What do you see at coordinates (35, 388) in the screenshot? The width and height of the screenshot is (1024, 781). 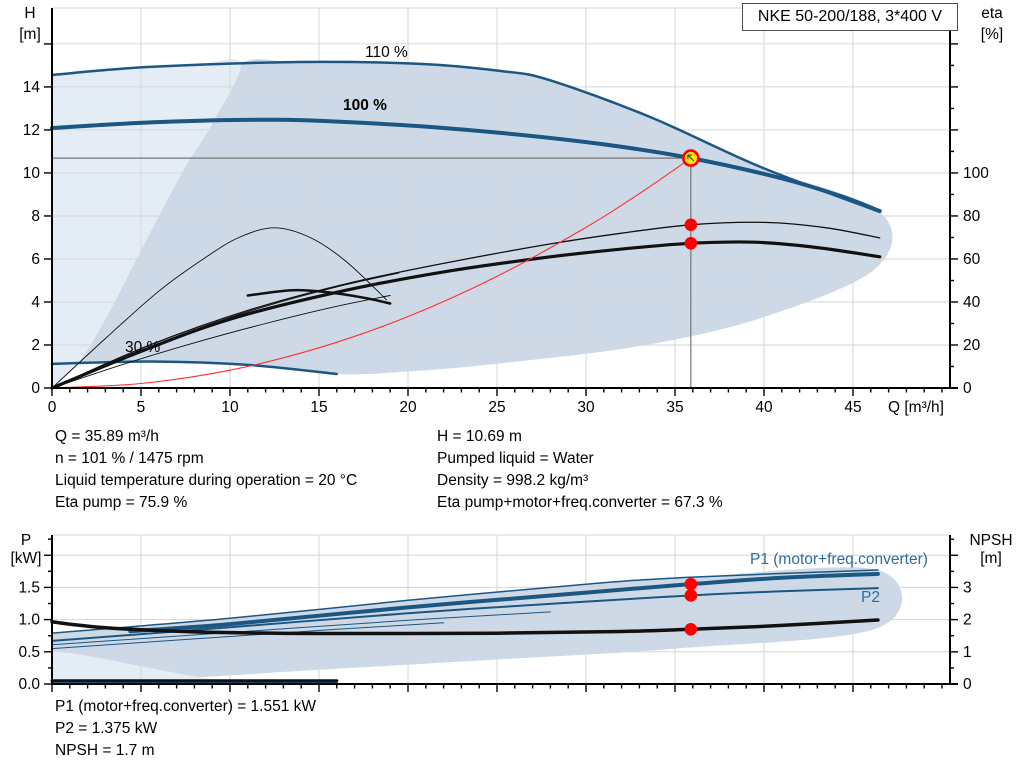 I see `y-left-tick-label: 0` at bounding box center [35, 388].